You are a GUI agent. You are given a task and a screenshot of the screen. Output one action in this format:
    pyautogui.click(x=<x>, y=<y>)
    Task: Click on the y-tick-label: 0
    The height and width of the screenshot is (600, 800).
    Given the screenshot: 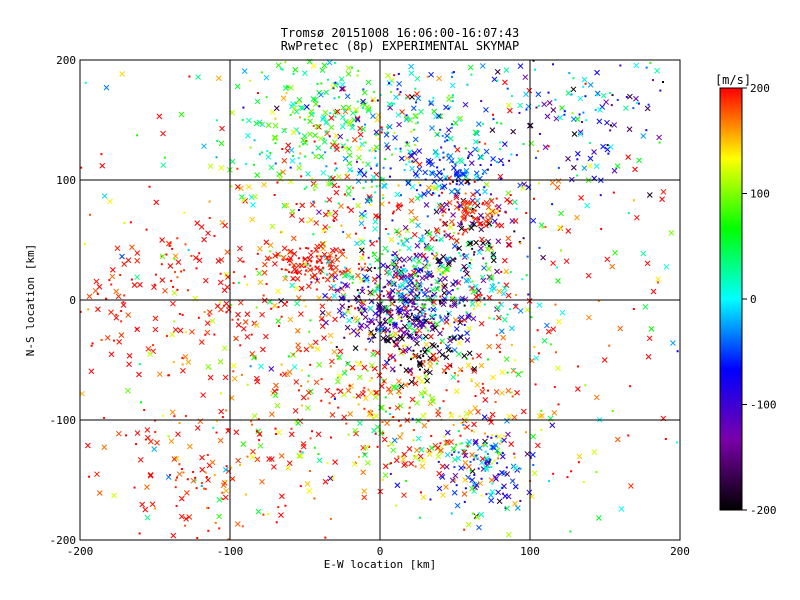 What is the action you would take?
    pyautogui.click(x=72, y=300)
    